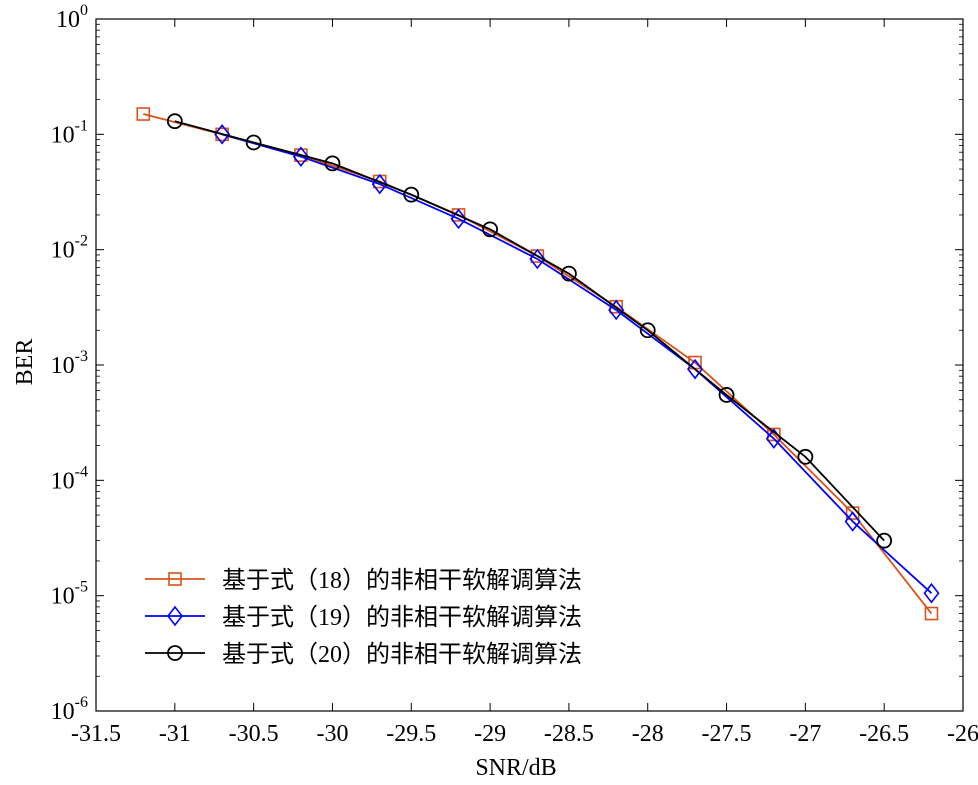  I want to click on legend-entry-3: 基于式（20）的非相干软解调算法, so click(363, 654).